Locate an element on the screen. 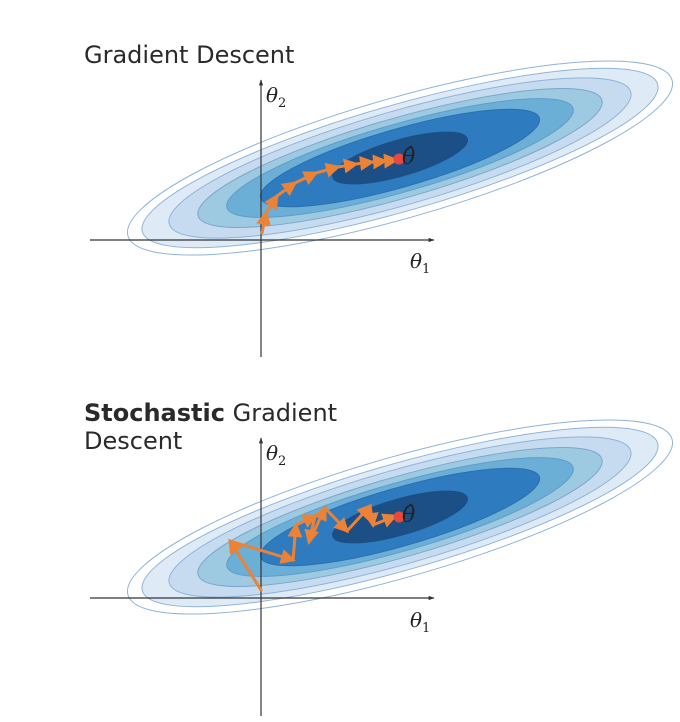 This screenshot has height=722, width=680. panel-title-stochastic-gradient-descent: Stochastic Gradient Descent is located at coordinates (210, 427).